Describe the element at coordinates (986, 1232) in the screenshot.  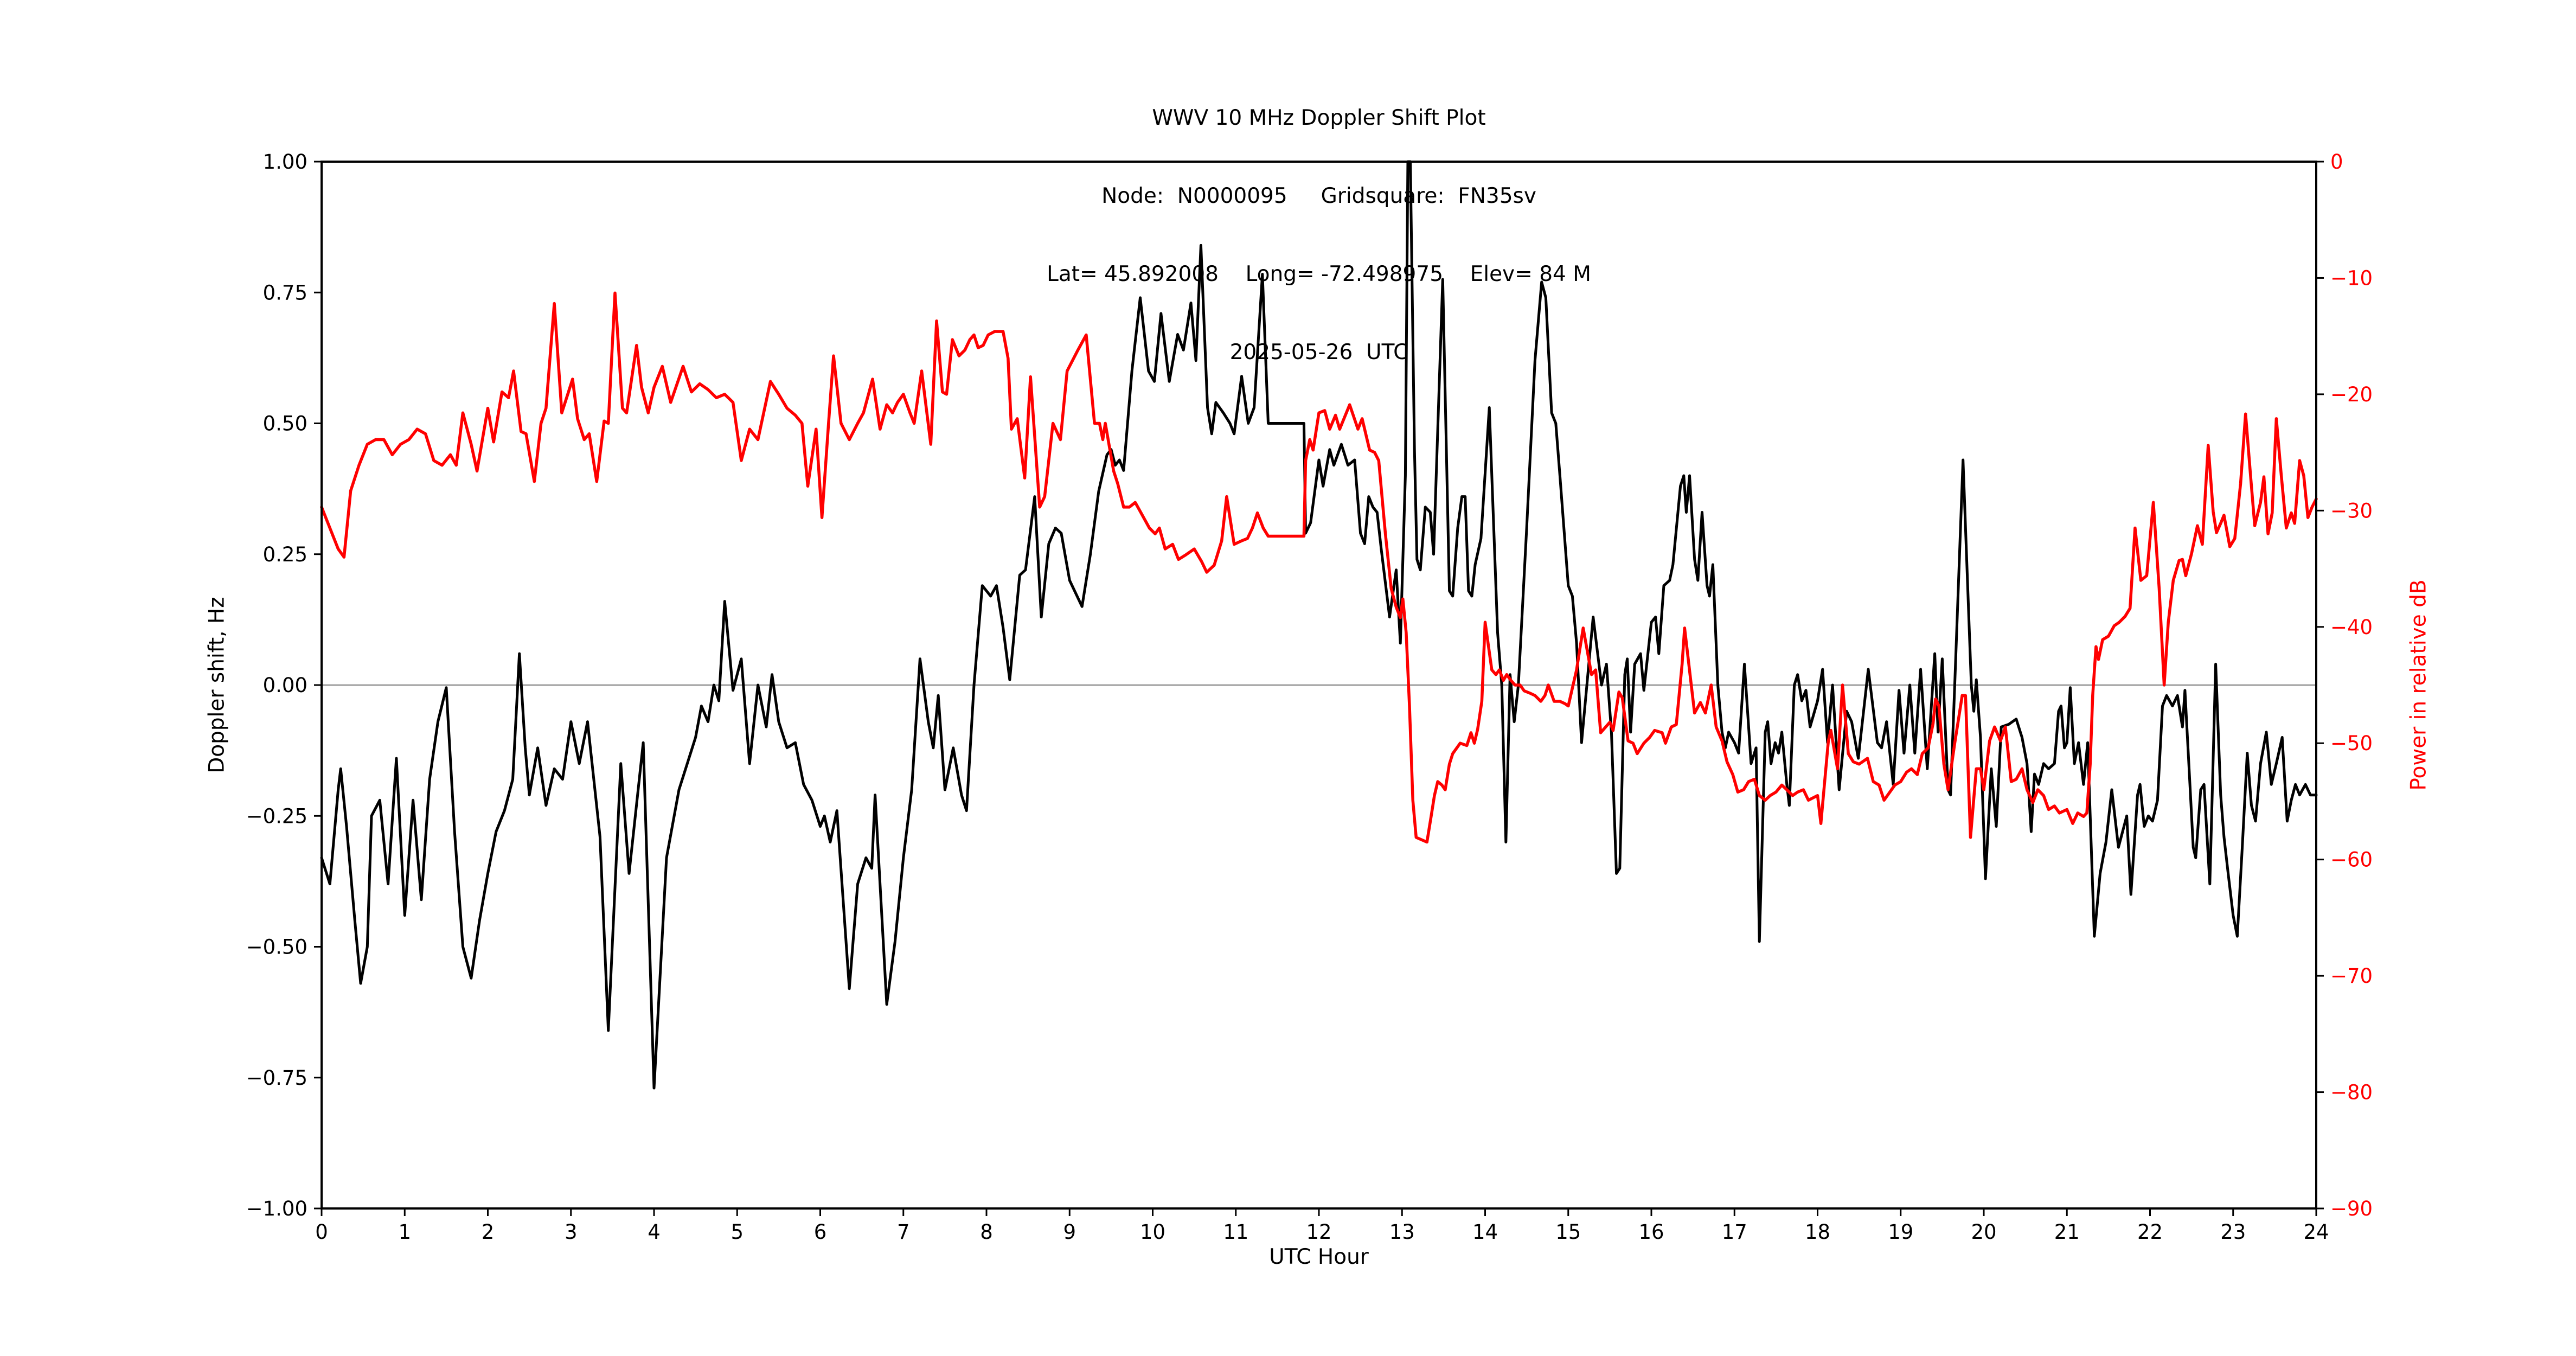
I see `x-tick-label: 8` at that location.